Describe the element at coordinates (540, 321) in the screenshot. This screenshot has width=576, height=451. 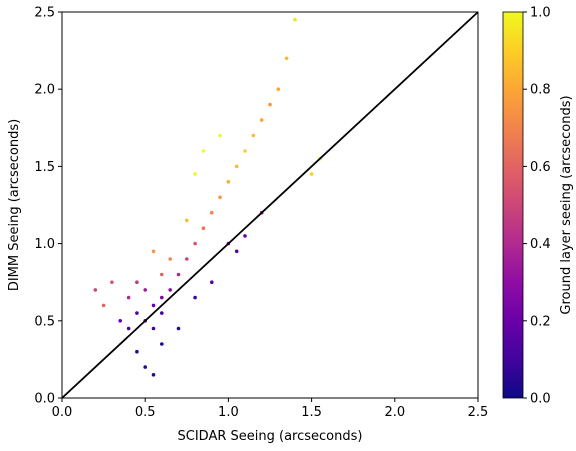
I see `colorbar-tick-label-1: 0.2` at that location.